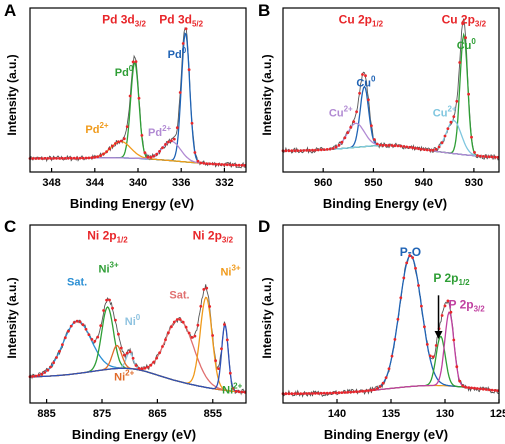 This screenshot has height=444, width=505. Describe the element at coordinates (213, 237) in the screenshot. I see `peak-annotation: Ni 2p3/2` at that location.